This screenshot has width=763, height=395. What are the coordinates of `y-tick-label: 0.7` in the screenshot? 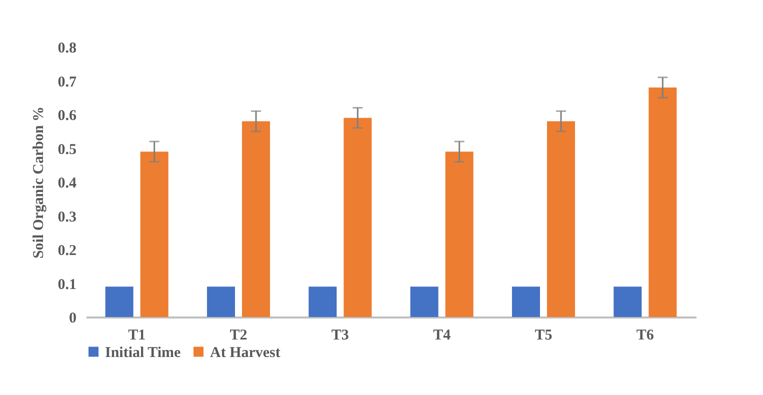 It's located at (67, 82).